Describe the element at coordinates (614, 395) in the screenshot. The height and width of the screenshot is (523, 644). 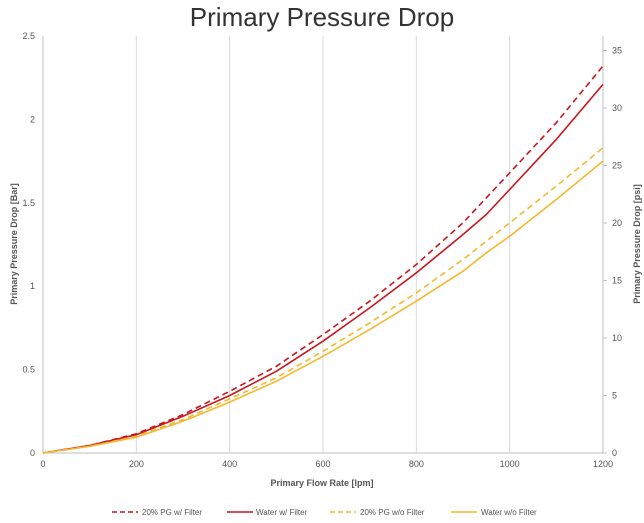
I see `y2-tick-label: 5` at that location.